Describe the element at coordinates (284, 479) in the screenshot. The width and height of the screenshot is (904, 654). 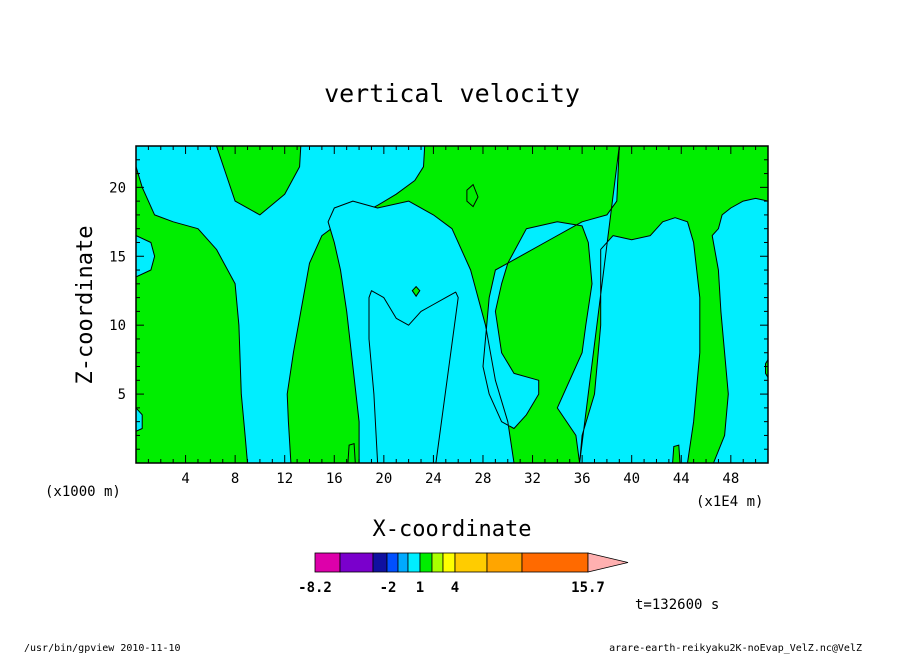
I see `x-tick-label: 12` at that location.